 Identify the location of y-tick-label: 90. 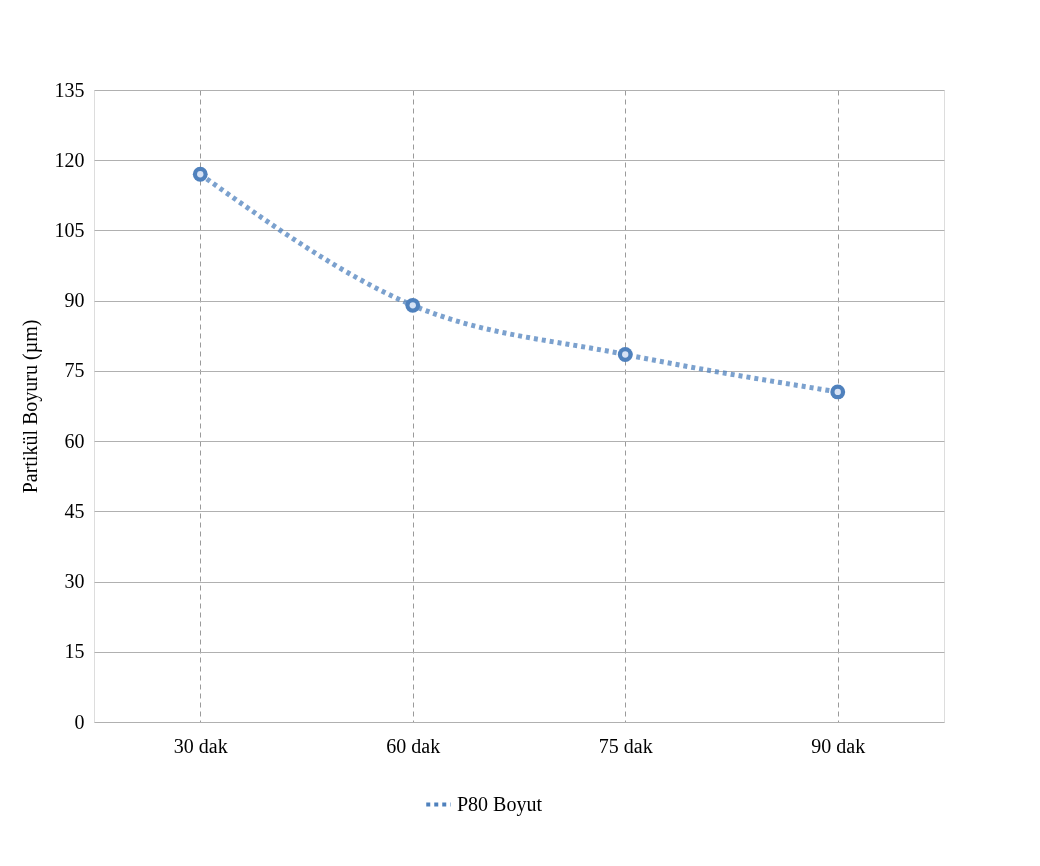
(74, 300).